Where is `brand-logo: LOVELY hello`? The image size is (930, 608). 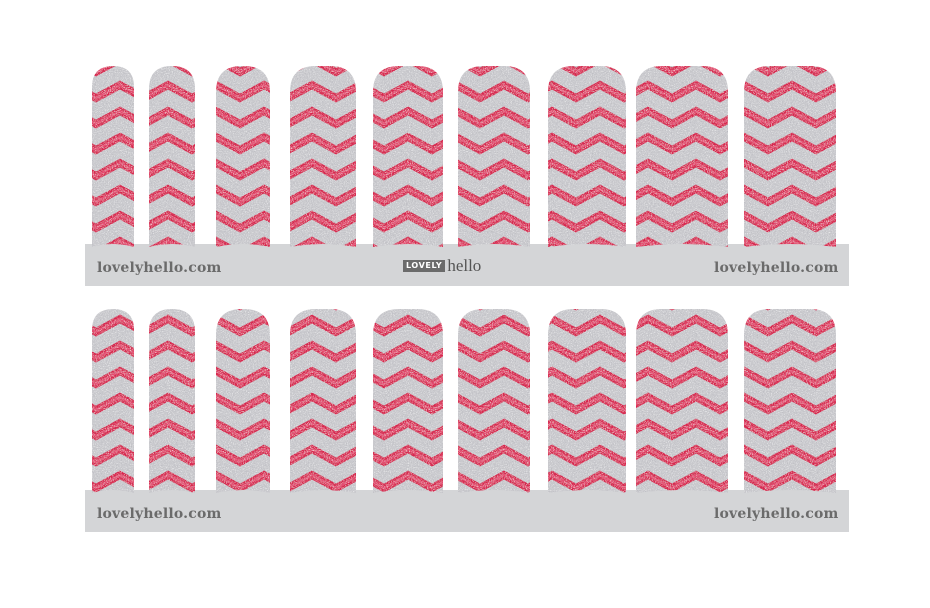
brand-logo: LOVELY hello is located at coordinates (442, 265).